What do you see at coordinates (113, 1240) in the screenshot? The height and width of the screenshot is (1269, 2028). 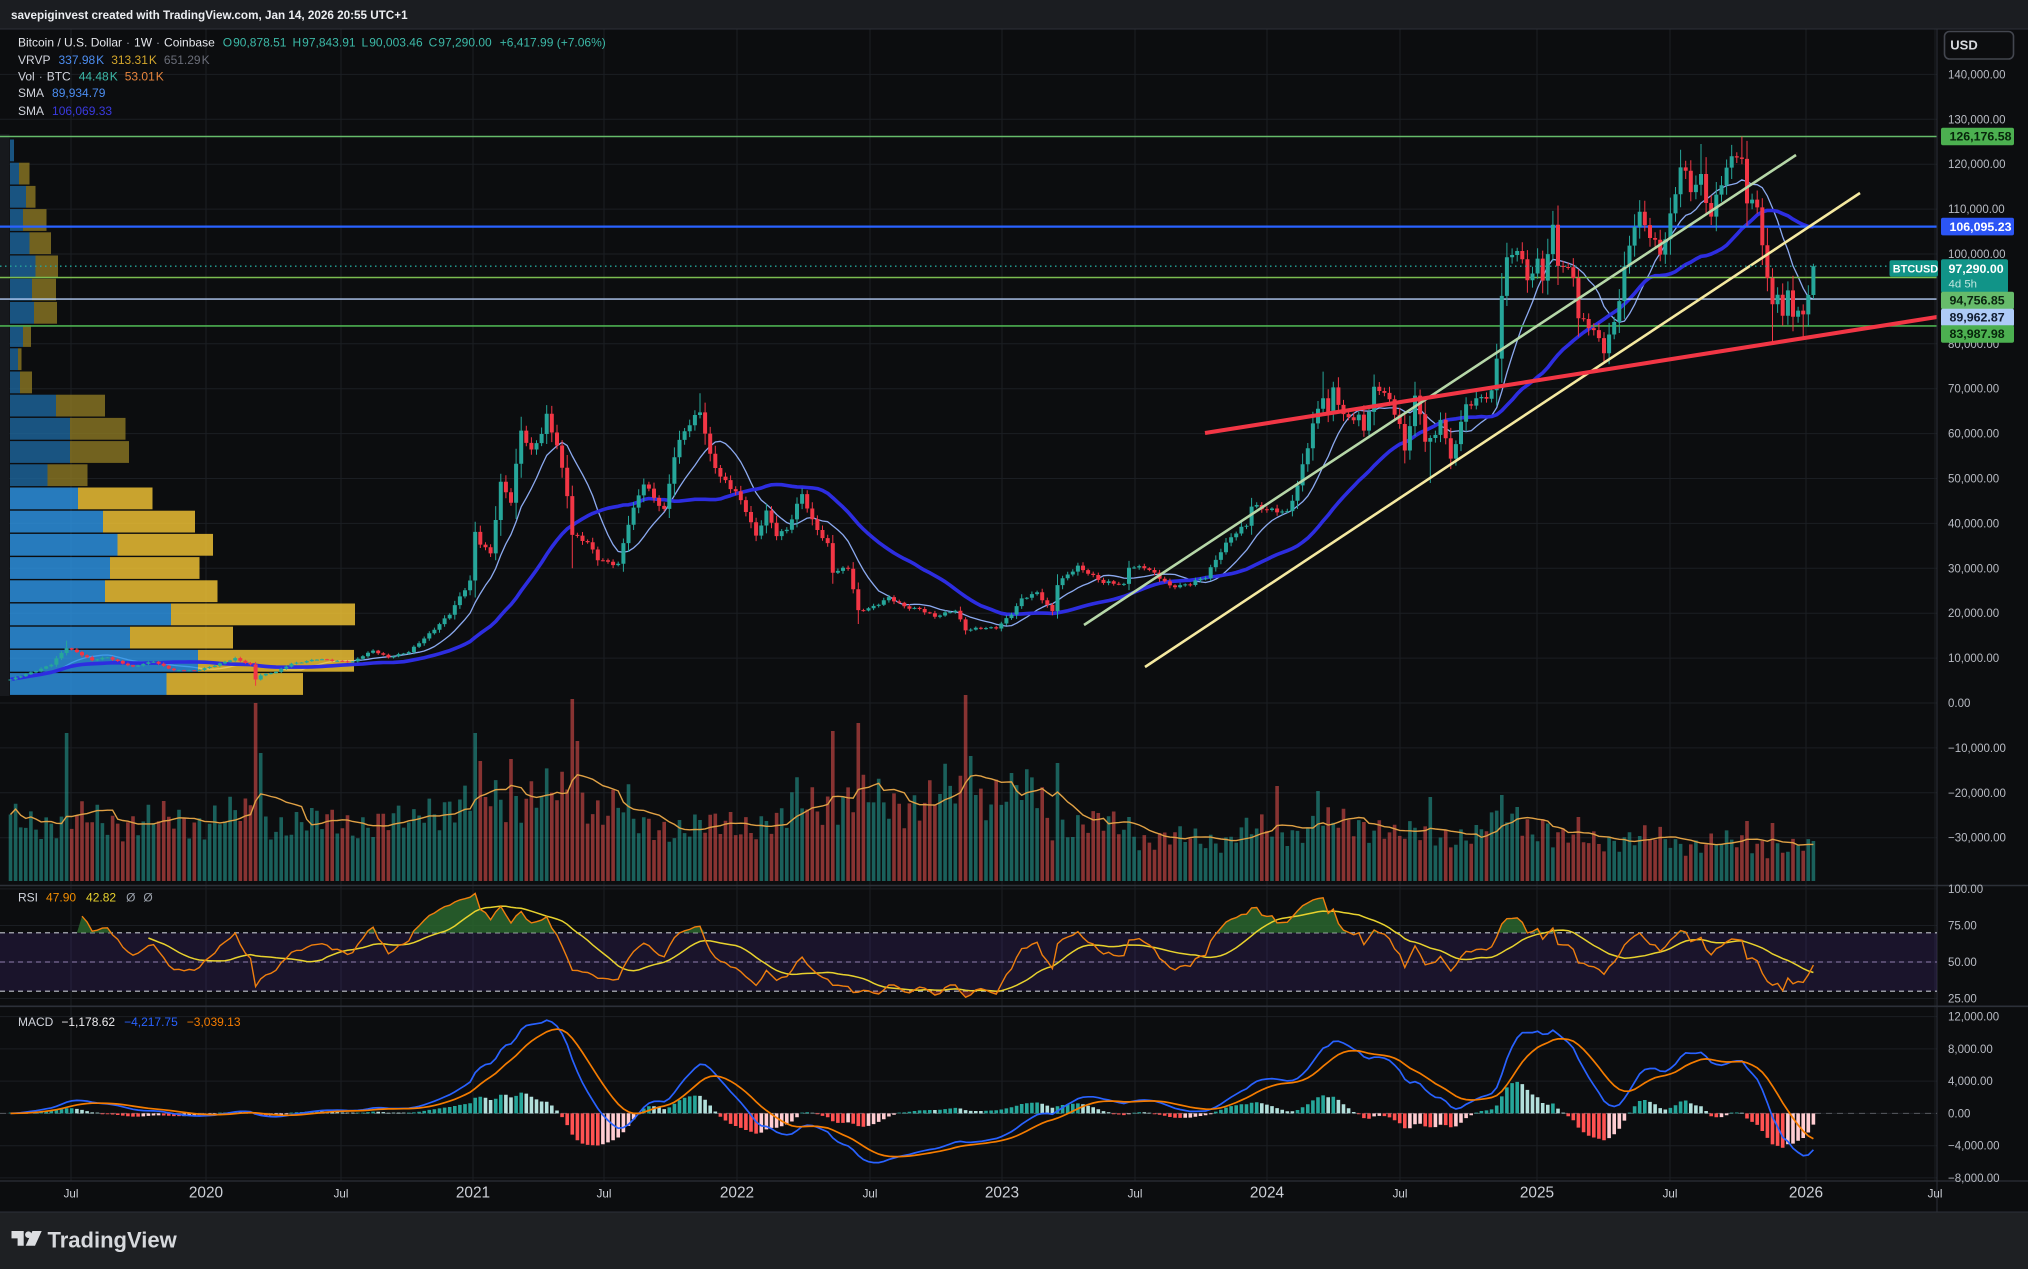 I see `svg-text: TradingView` at bounding box center [113, 1240].